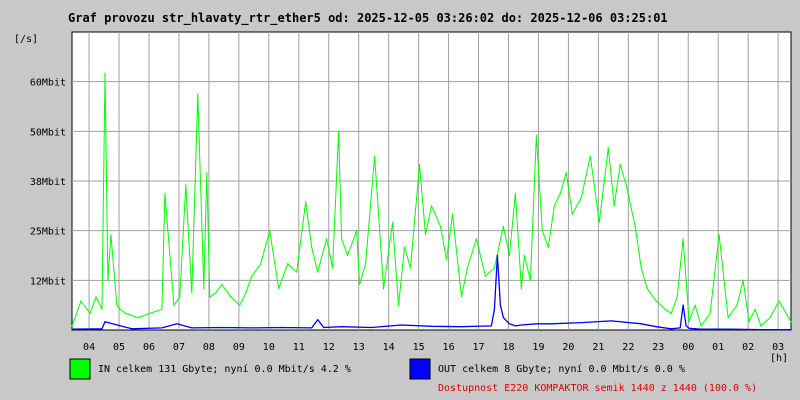 This screenshot has height=400, width=800. Describe the element at coordinates (48, 281) in the screenshot. I see `y-tick-label: 12Mbit` at that location.